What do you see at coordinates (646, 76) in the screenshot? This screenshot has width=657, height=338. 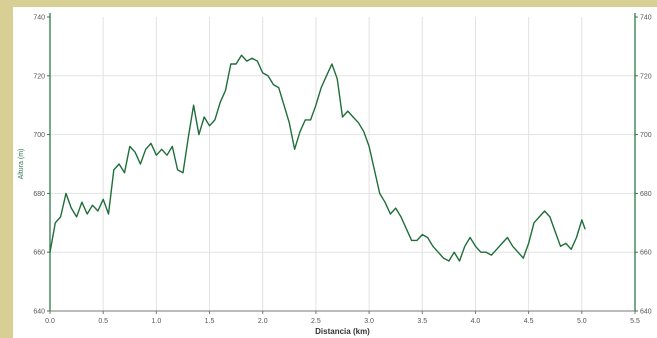 I see `y-tick-label-right: 720` at bounding box center [646, 76].